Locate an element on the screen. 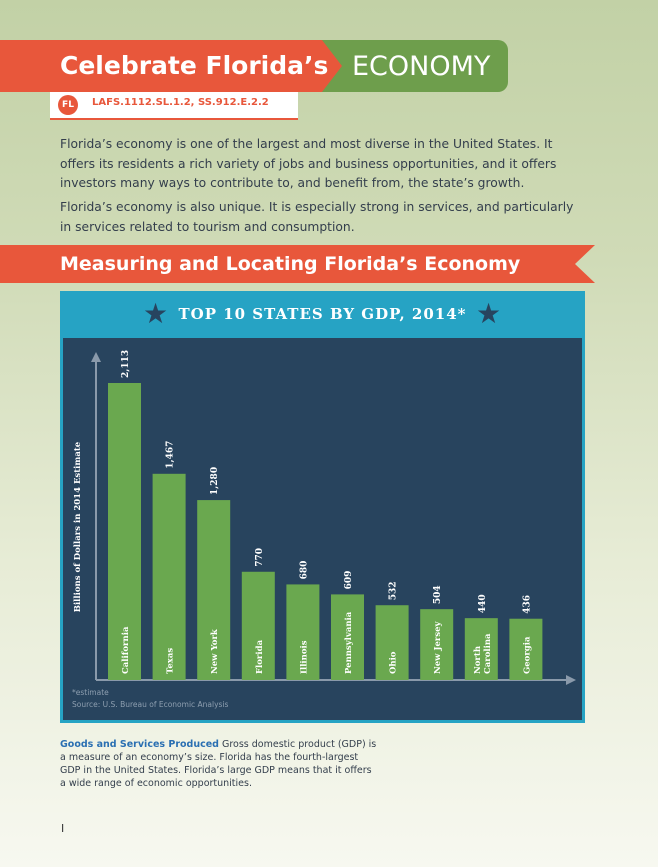 The height and width of the screenshot is (867, 658). value-label: 680 is located at coordinates (304, 570).